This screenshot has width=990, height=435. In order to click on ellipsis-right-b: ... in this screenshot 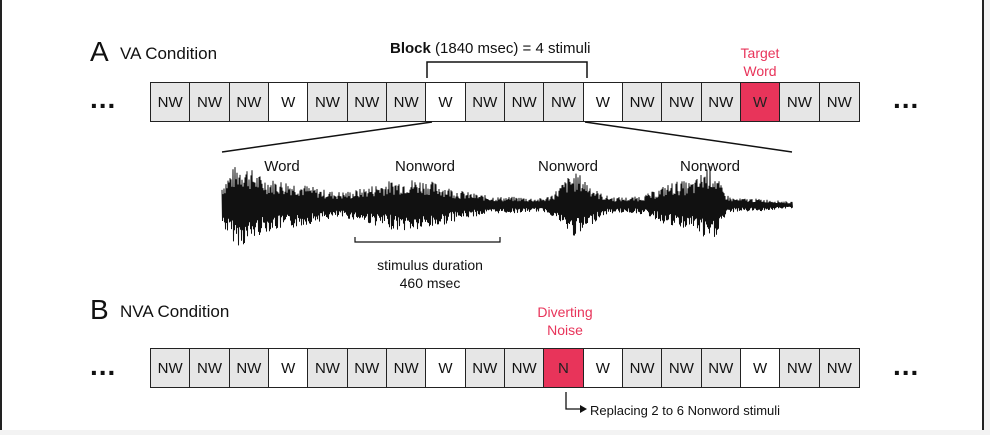, I will do `click(906, 365)`.